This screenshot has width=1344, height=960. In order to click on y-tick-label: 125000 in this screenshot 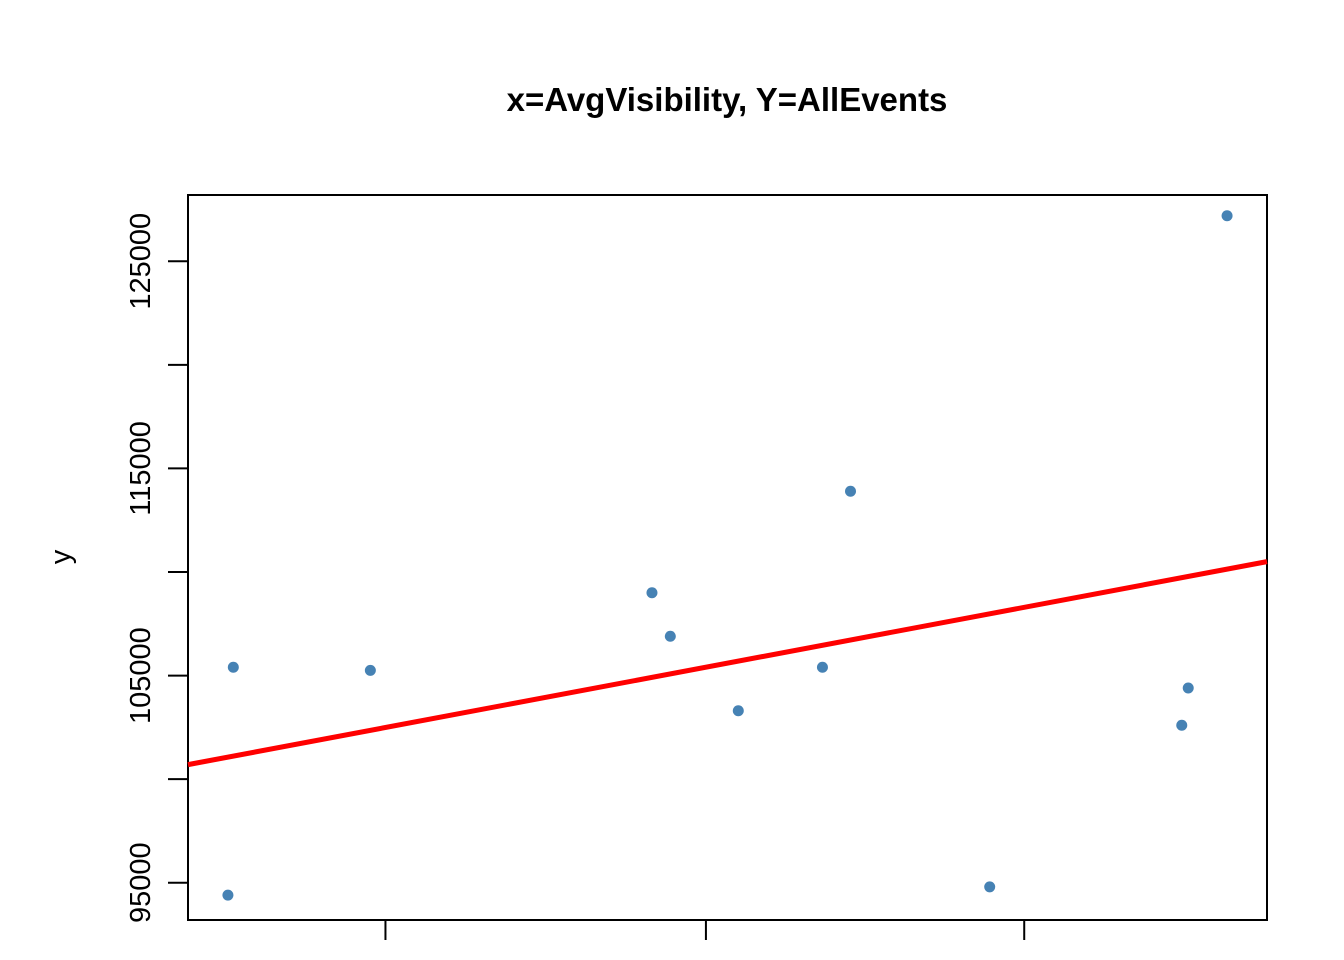, I will do `click(141, 261)`.